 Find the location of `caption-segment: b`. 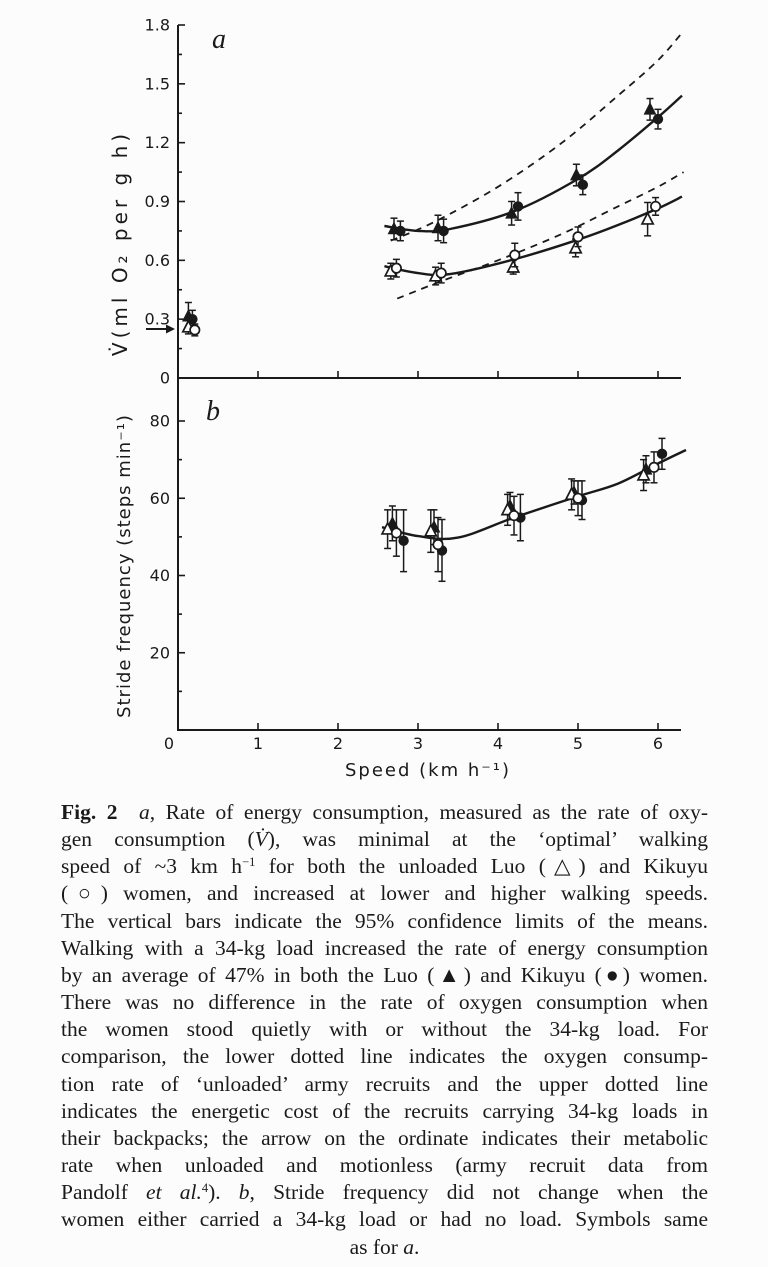

caption-segment: b is located at coordinates (244, 1192).